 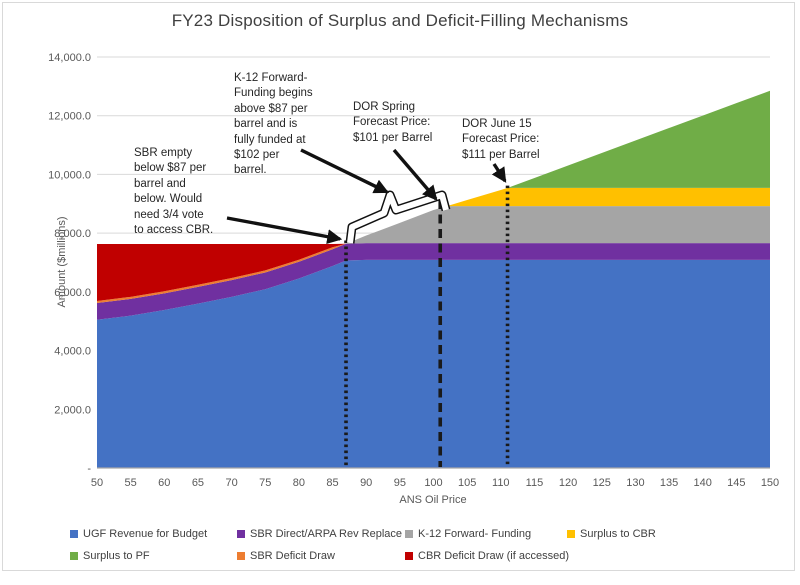 I want to click on x-tick-label: 130, so click(x=635, y=483).